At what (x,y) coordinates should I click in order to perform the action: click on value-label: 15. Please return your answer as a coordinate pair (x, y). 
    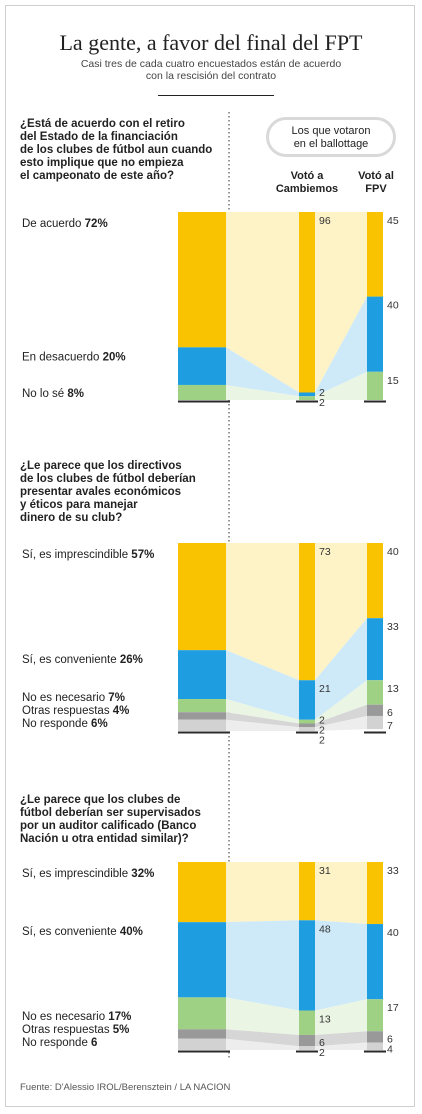
    Looking at the image, I should click on (393, 381).